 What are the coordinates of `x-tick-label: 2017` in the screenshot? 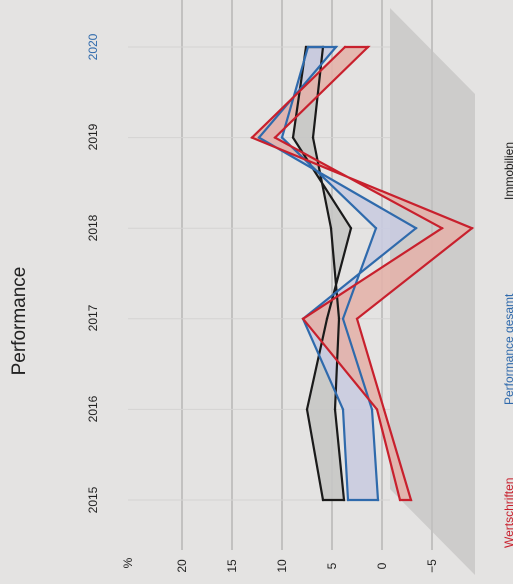 It's located at (93, 317).